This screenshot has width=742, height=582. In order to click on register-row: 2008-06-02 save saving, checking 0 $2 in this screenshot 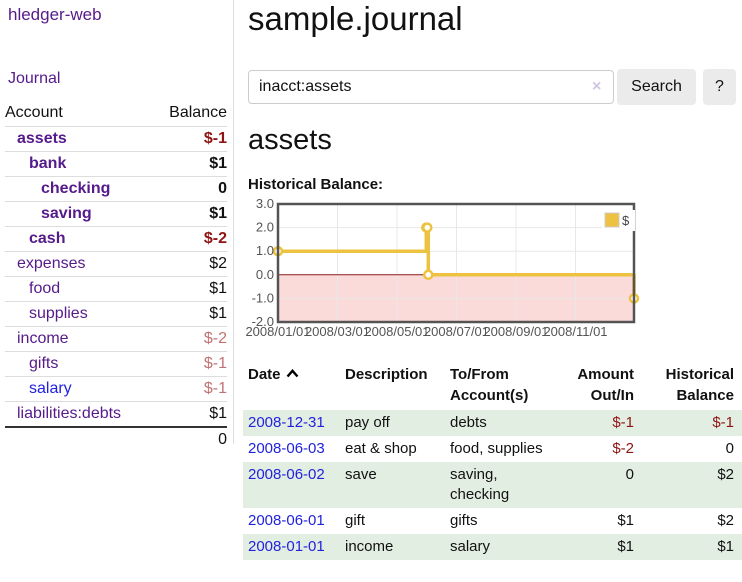, I will do `click(492, 485)`.